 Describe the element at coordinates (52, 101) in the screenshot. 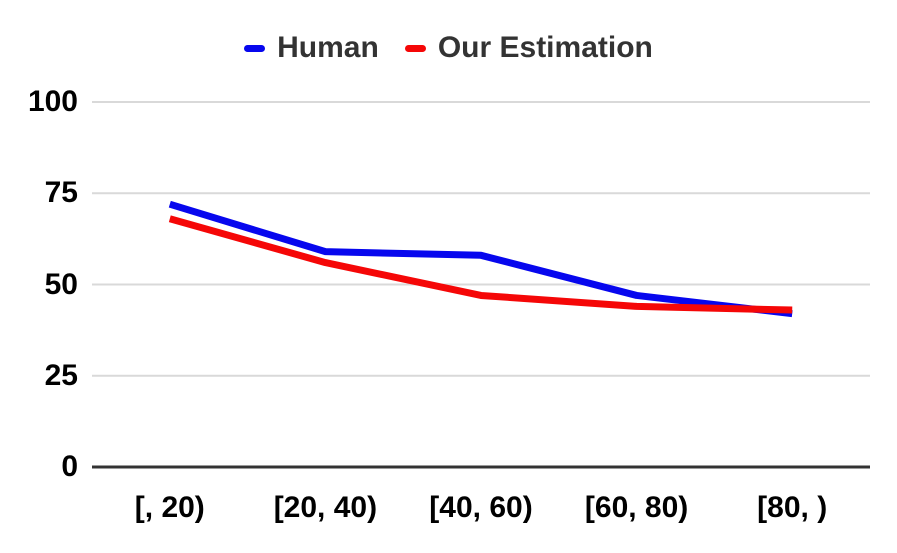

I see `y-tick-label: 100` at that location.